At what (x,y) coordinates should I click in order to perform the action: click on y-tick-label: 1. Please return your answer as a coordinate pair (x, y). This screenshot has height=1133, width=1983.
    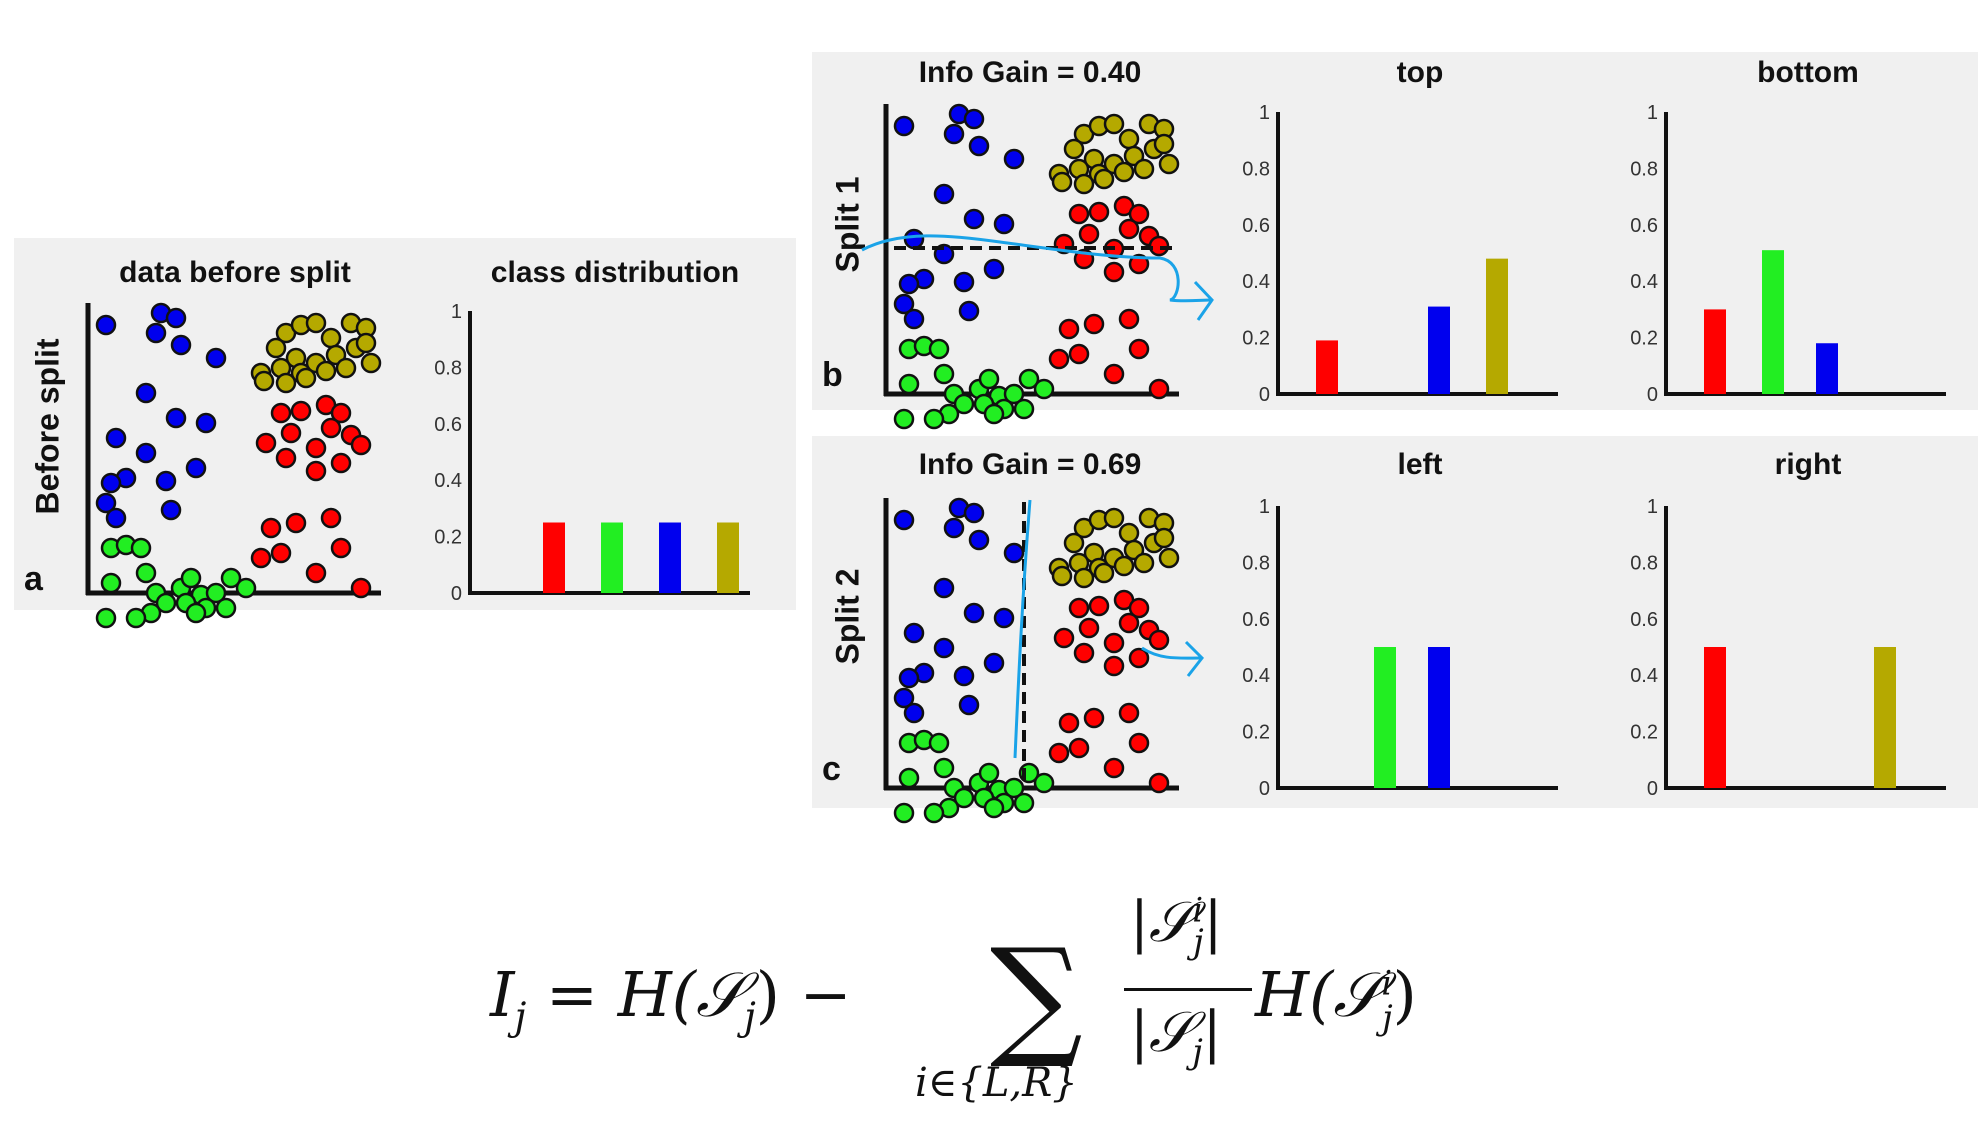
    Looking at the image, I should click on (456, 312).